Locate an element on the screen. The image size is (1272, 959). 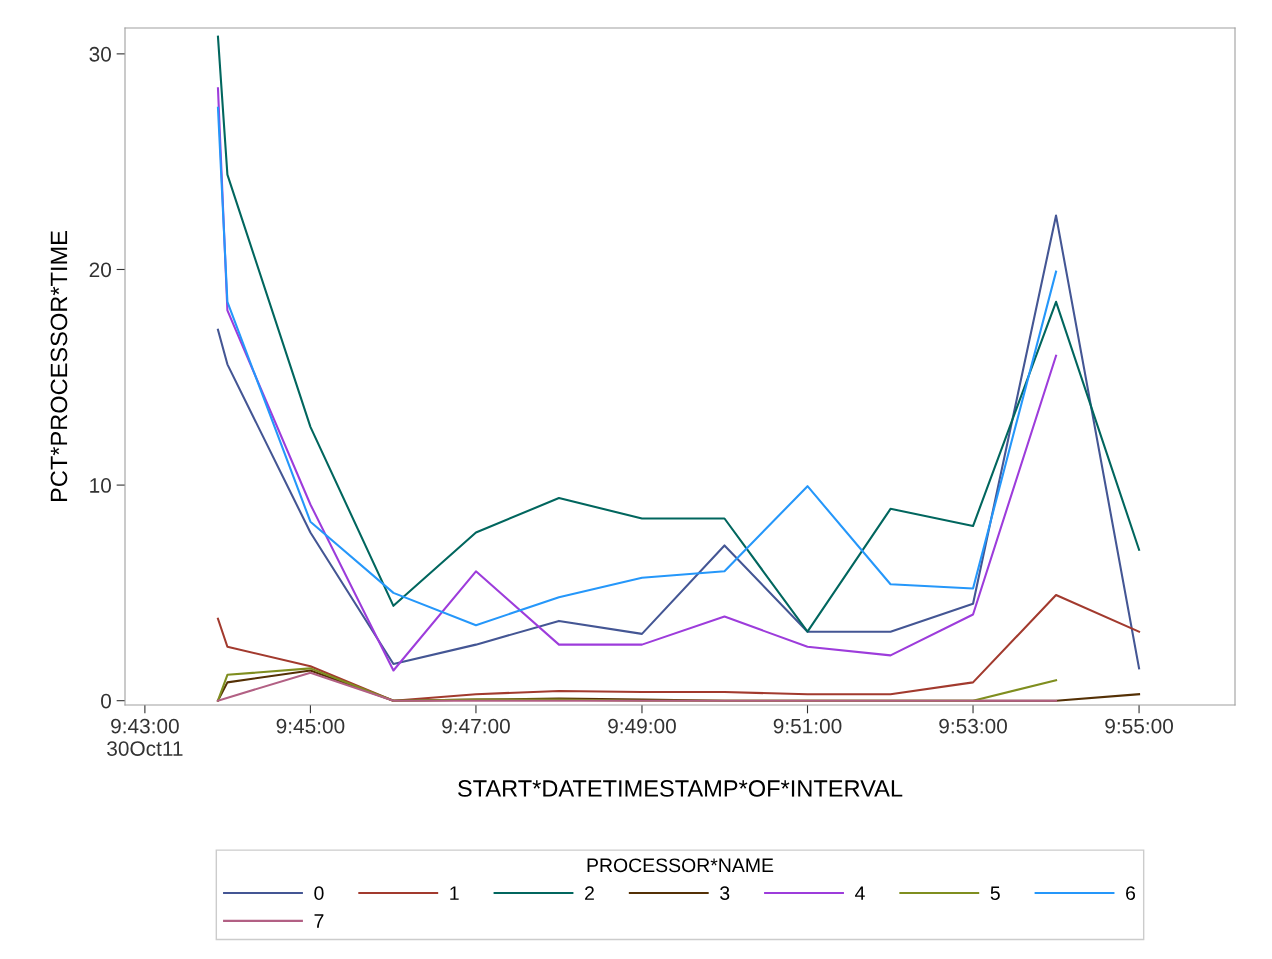
legend-label: 5 is located at coordinates (995, 893).